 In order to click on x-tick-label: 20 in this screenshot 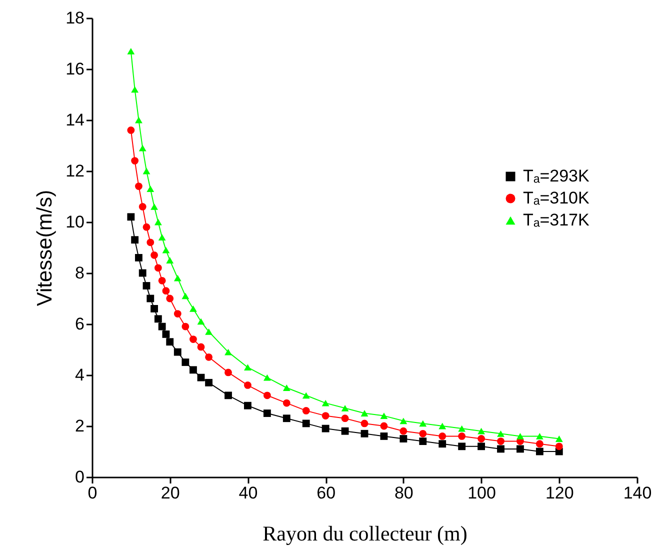, I will do `click(170, 493)`.